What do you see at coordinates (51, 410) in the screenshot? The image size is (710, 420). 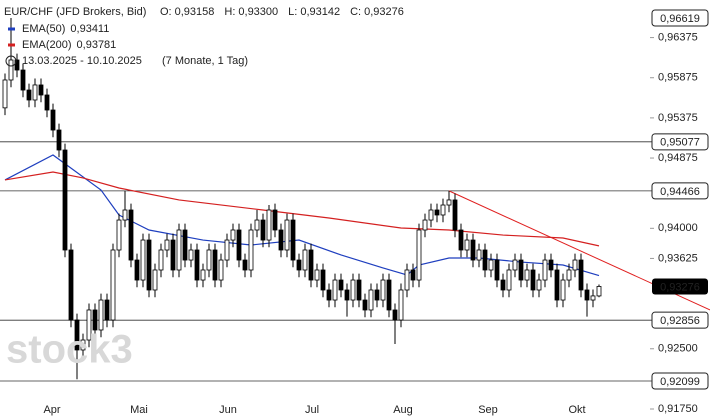 I see `x-tick-label: Apr` at bounding box center [51, 410].